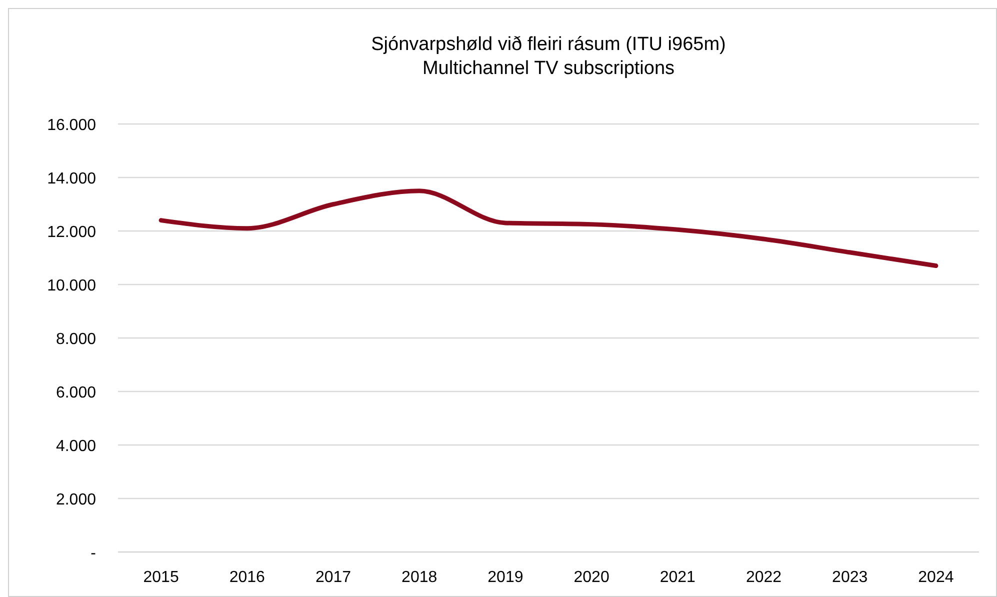 Image resolution: width=997 pixels, height=597 pixels. Describe the element at coordinates (161, 577) in the screenshot. I see `x-tick-label: 2015` at that location.